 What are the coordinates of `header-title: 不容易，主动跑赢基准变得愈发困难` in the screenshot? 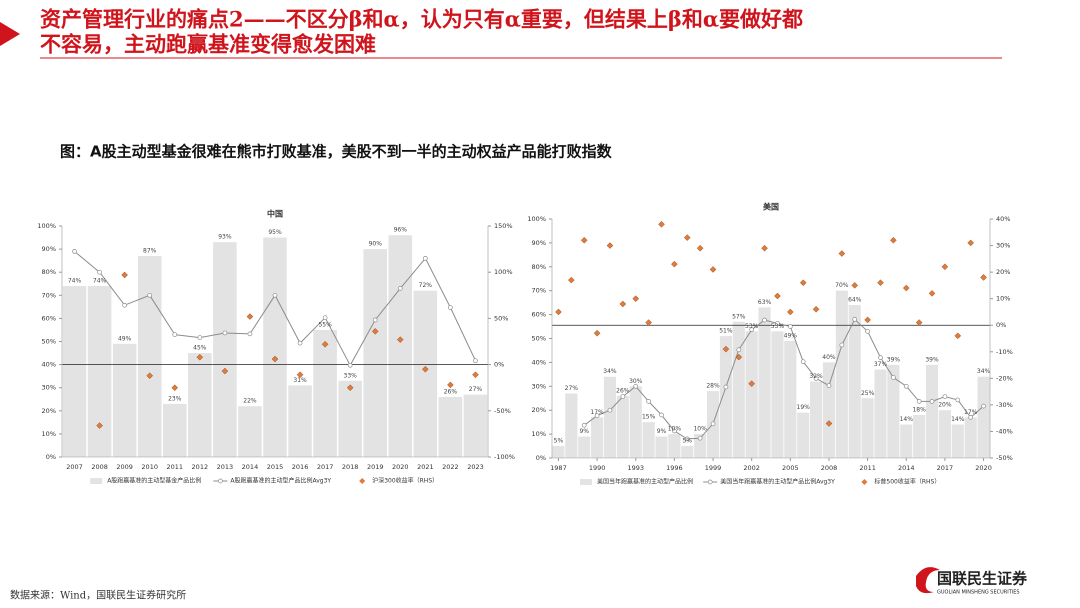 It's located at (208, 44).